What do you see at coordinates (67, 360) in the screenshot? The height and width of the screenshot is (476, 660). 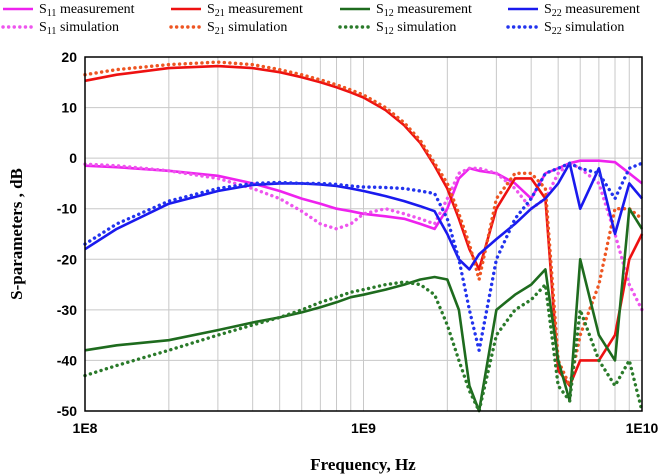 I see `y-tick-label: -40` at bounding box center [67, 360].